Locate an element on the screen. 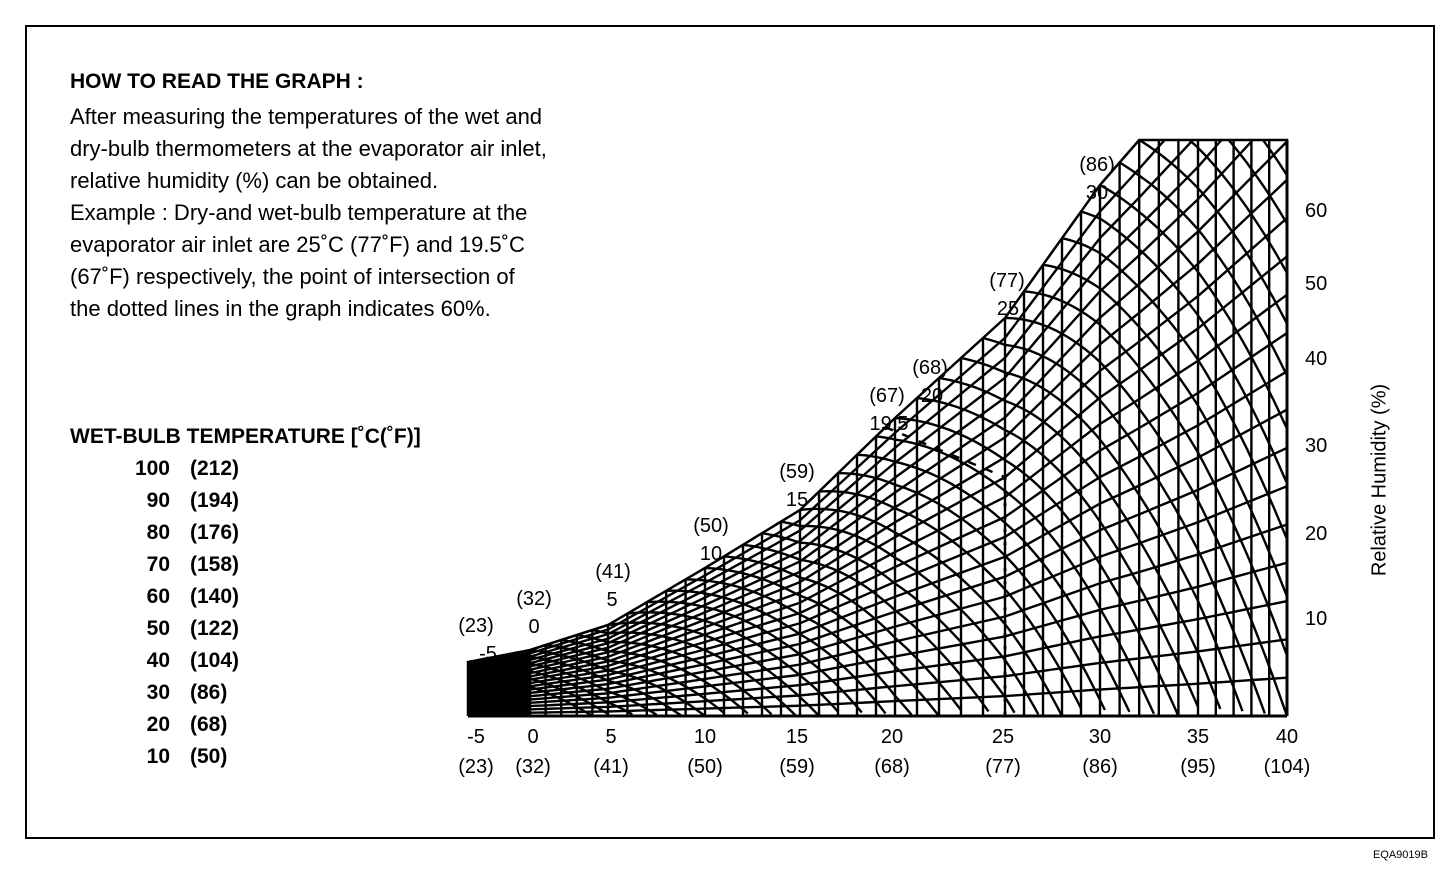 Image resolution: width=1456 pixels, height=878 pixels. curve-label-fahrenheit: (86) is located at coordinates (1097, 165).